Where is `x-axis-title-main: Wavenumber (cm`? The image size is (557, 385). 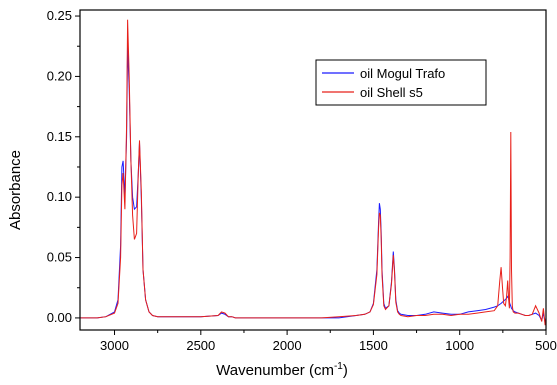
x-axis-title-main: Wavenumber (cm is located at coordinates (275, 370).